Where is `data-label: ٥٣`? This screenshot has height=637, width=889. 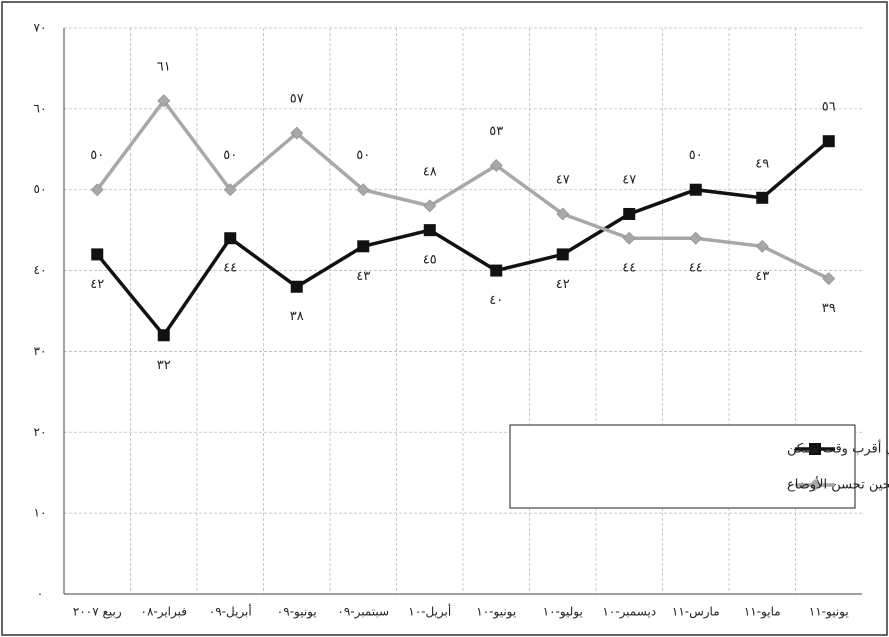
data-label: ٥٣ is located at coordinates (496, 131).